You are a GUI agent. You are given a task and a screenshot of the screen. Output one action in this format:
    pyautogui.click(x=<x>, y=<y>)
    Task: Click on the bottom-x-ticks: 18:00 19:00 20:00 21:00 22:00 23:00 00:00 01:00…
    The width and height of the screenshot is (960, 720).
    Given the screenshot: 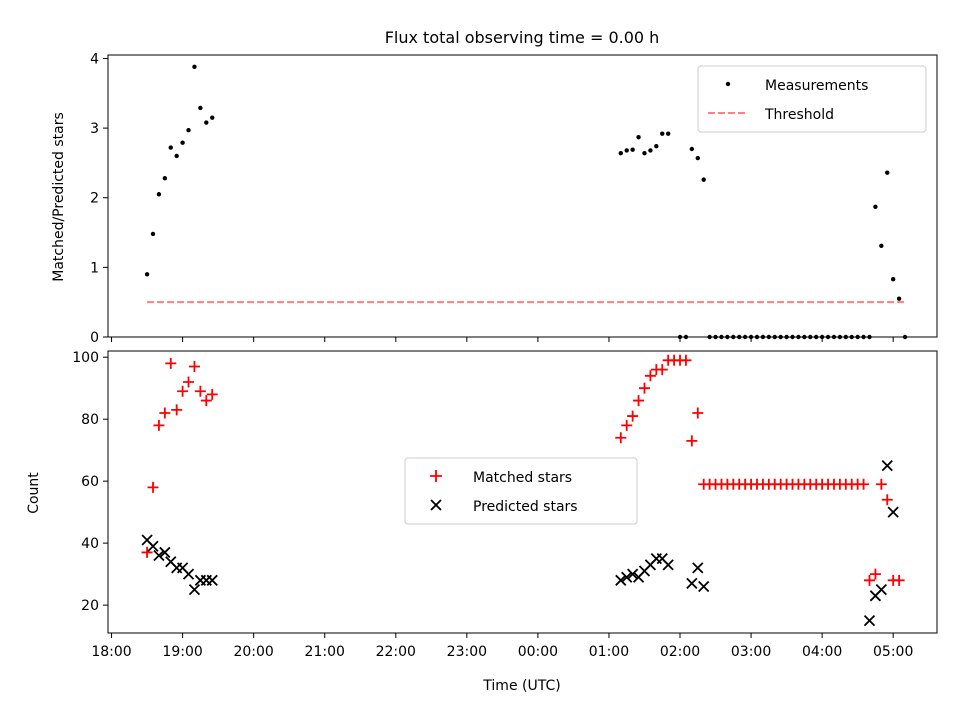 What is the action you would take?
    pyautogui.click(x=502, y=646)
    